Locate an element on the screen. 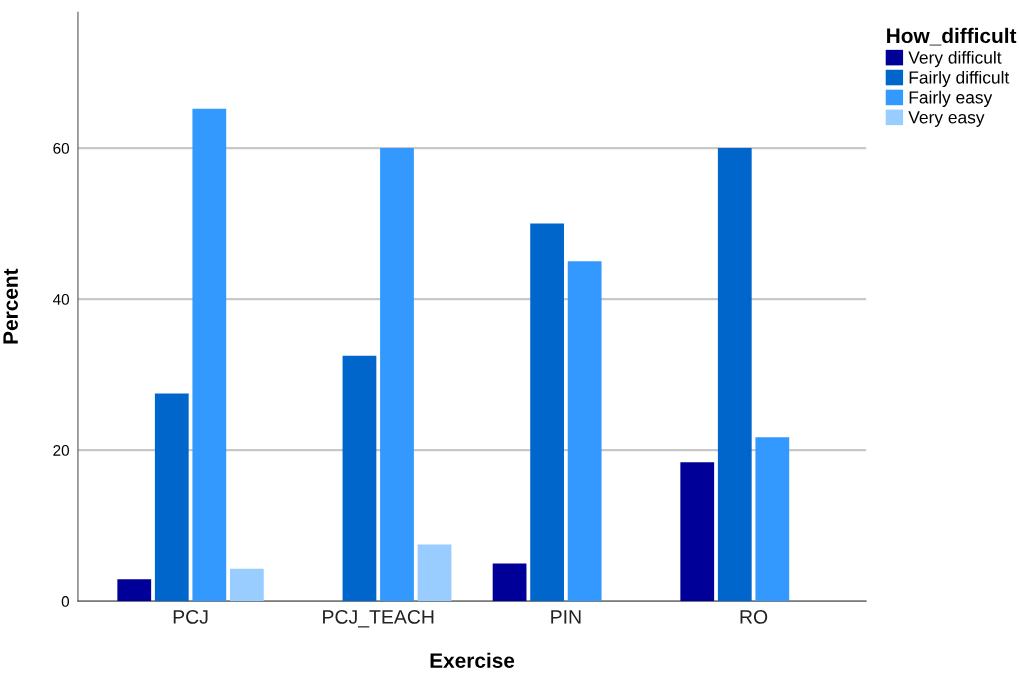 The image size is (1019, 677). y-tick-label: 40 is located at coordinates (61, 299).